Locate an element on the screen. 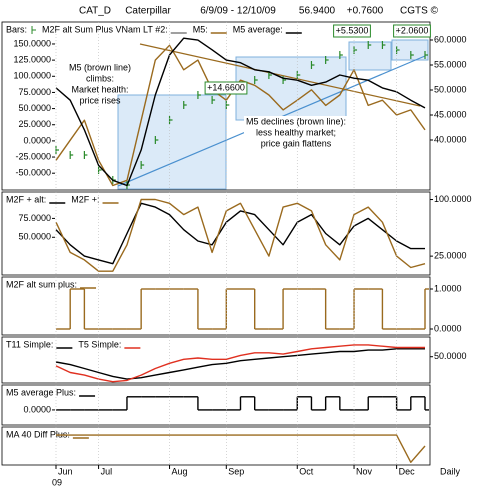 The height and width of the screenshot is (490, 479). annotation-text: climbs: is located at coordinates (100, 78).